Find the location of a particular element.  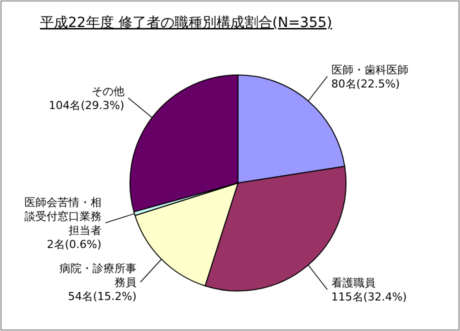

title: 平成22年度 修了者の職種別構成割合(N=355) is located at coordinates (186, 23).